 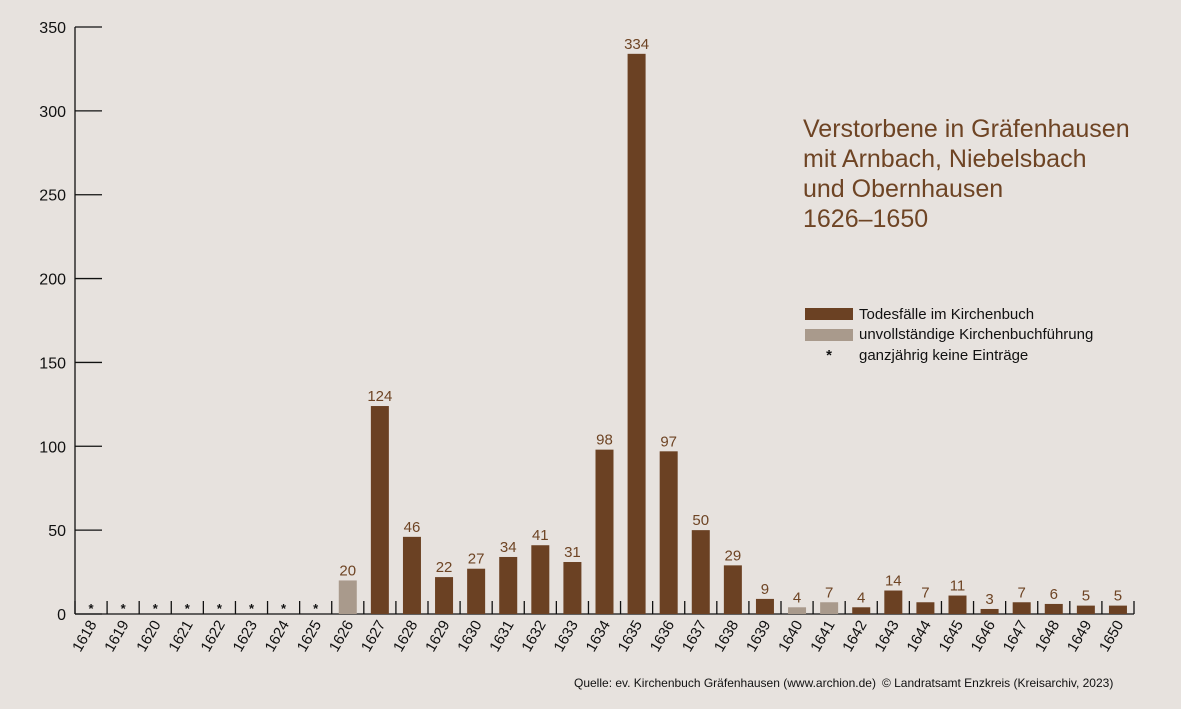 I want to click on x-tick-label: 1626, so click(x=341, y=636).